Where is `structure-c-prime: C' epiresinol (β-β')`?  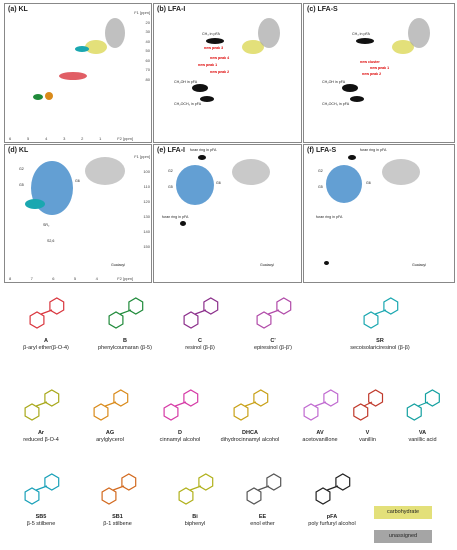 structure-c-prime: C' epiresinol (β-β') is located at coordinates (273, 320).